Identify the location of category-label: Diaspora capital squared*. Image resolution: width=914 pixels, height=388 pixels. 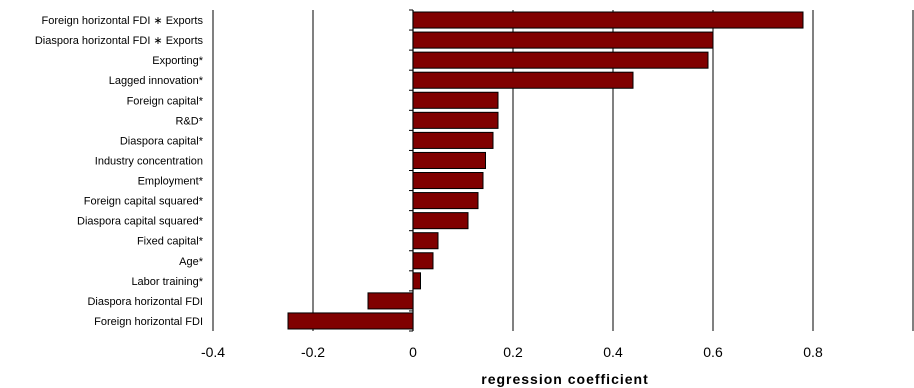
(140, 222).